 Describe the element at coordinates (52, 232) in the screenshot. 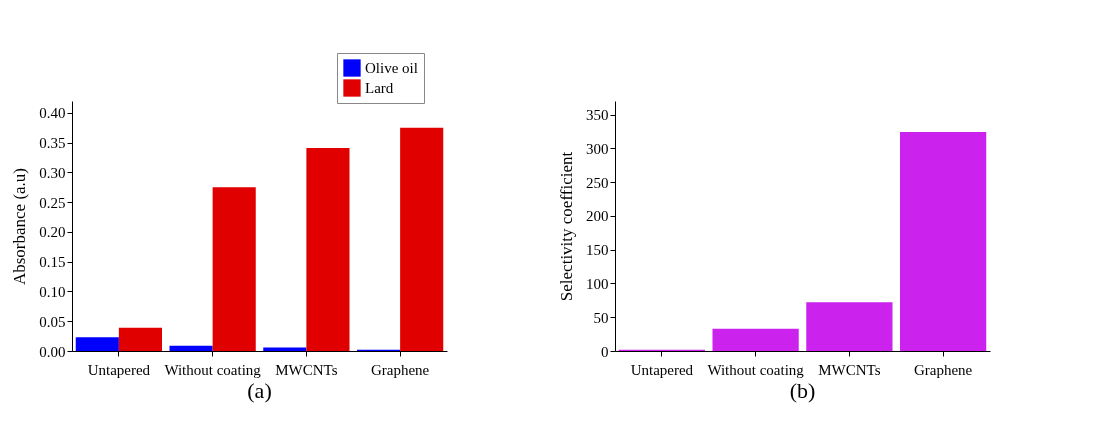

I see `y-tick-label: 0.20` at that location.